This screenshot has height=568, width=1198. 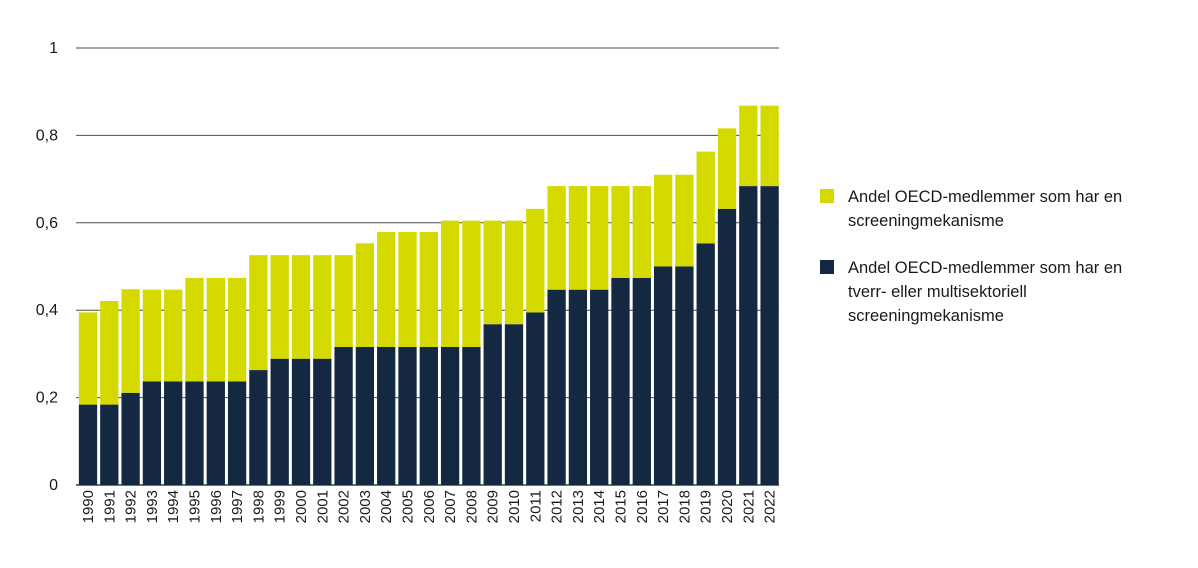 I want to click on x-tick-label: 2013, so click(x=578, y=506).